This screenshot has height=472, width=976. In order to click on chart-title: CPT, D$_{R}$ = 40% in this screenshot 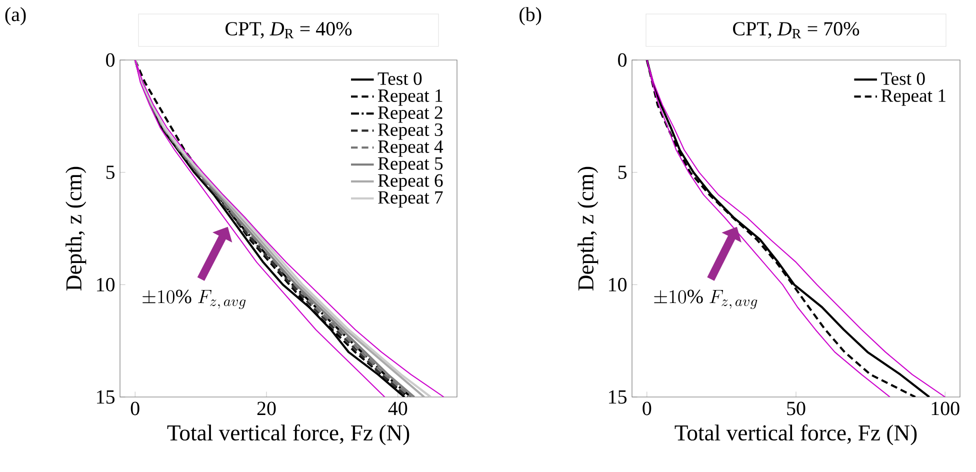, I will do `click(289, 30)`.